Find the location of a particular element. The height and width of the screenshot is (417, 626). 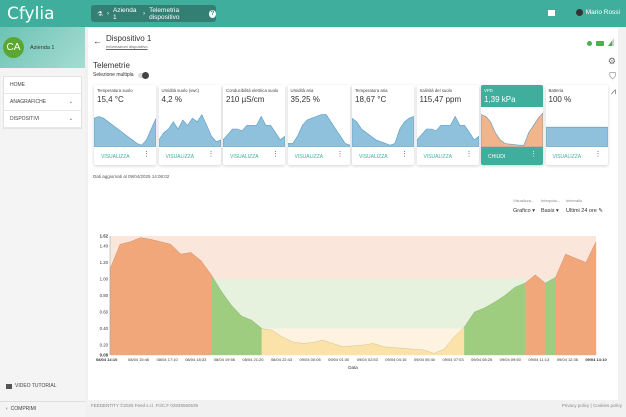

card-title: Conducibilità elettrica suolo is located at coordinates (252, 90).